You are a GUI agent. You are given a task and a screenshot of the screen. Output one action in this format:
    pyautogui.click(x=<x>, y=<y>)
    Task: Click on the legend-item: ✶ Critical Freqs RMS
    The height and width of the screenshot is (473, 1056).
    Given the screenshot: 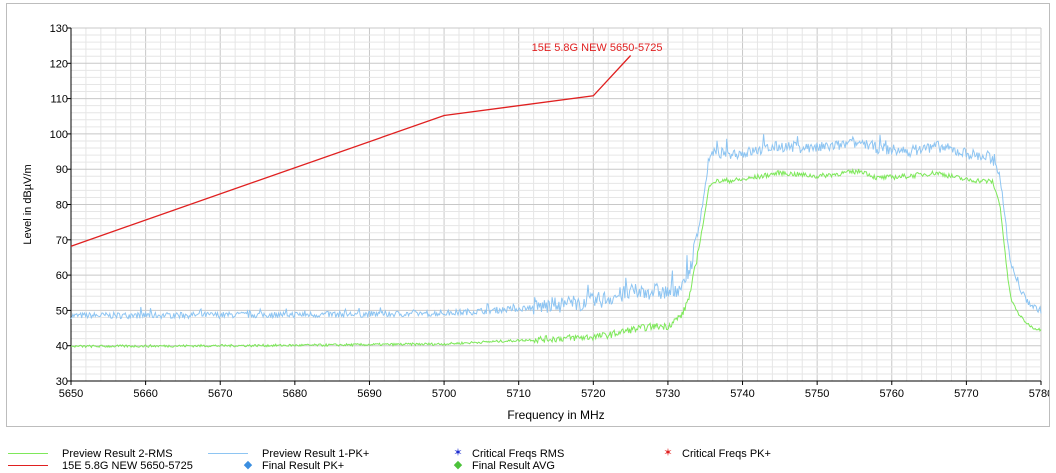 What is the action you would take?
    pyautogui.click(x=518, y=453)
    